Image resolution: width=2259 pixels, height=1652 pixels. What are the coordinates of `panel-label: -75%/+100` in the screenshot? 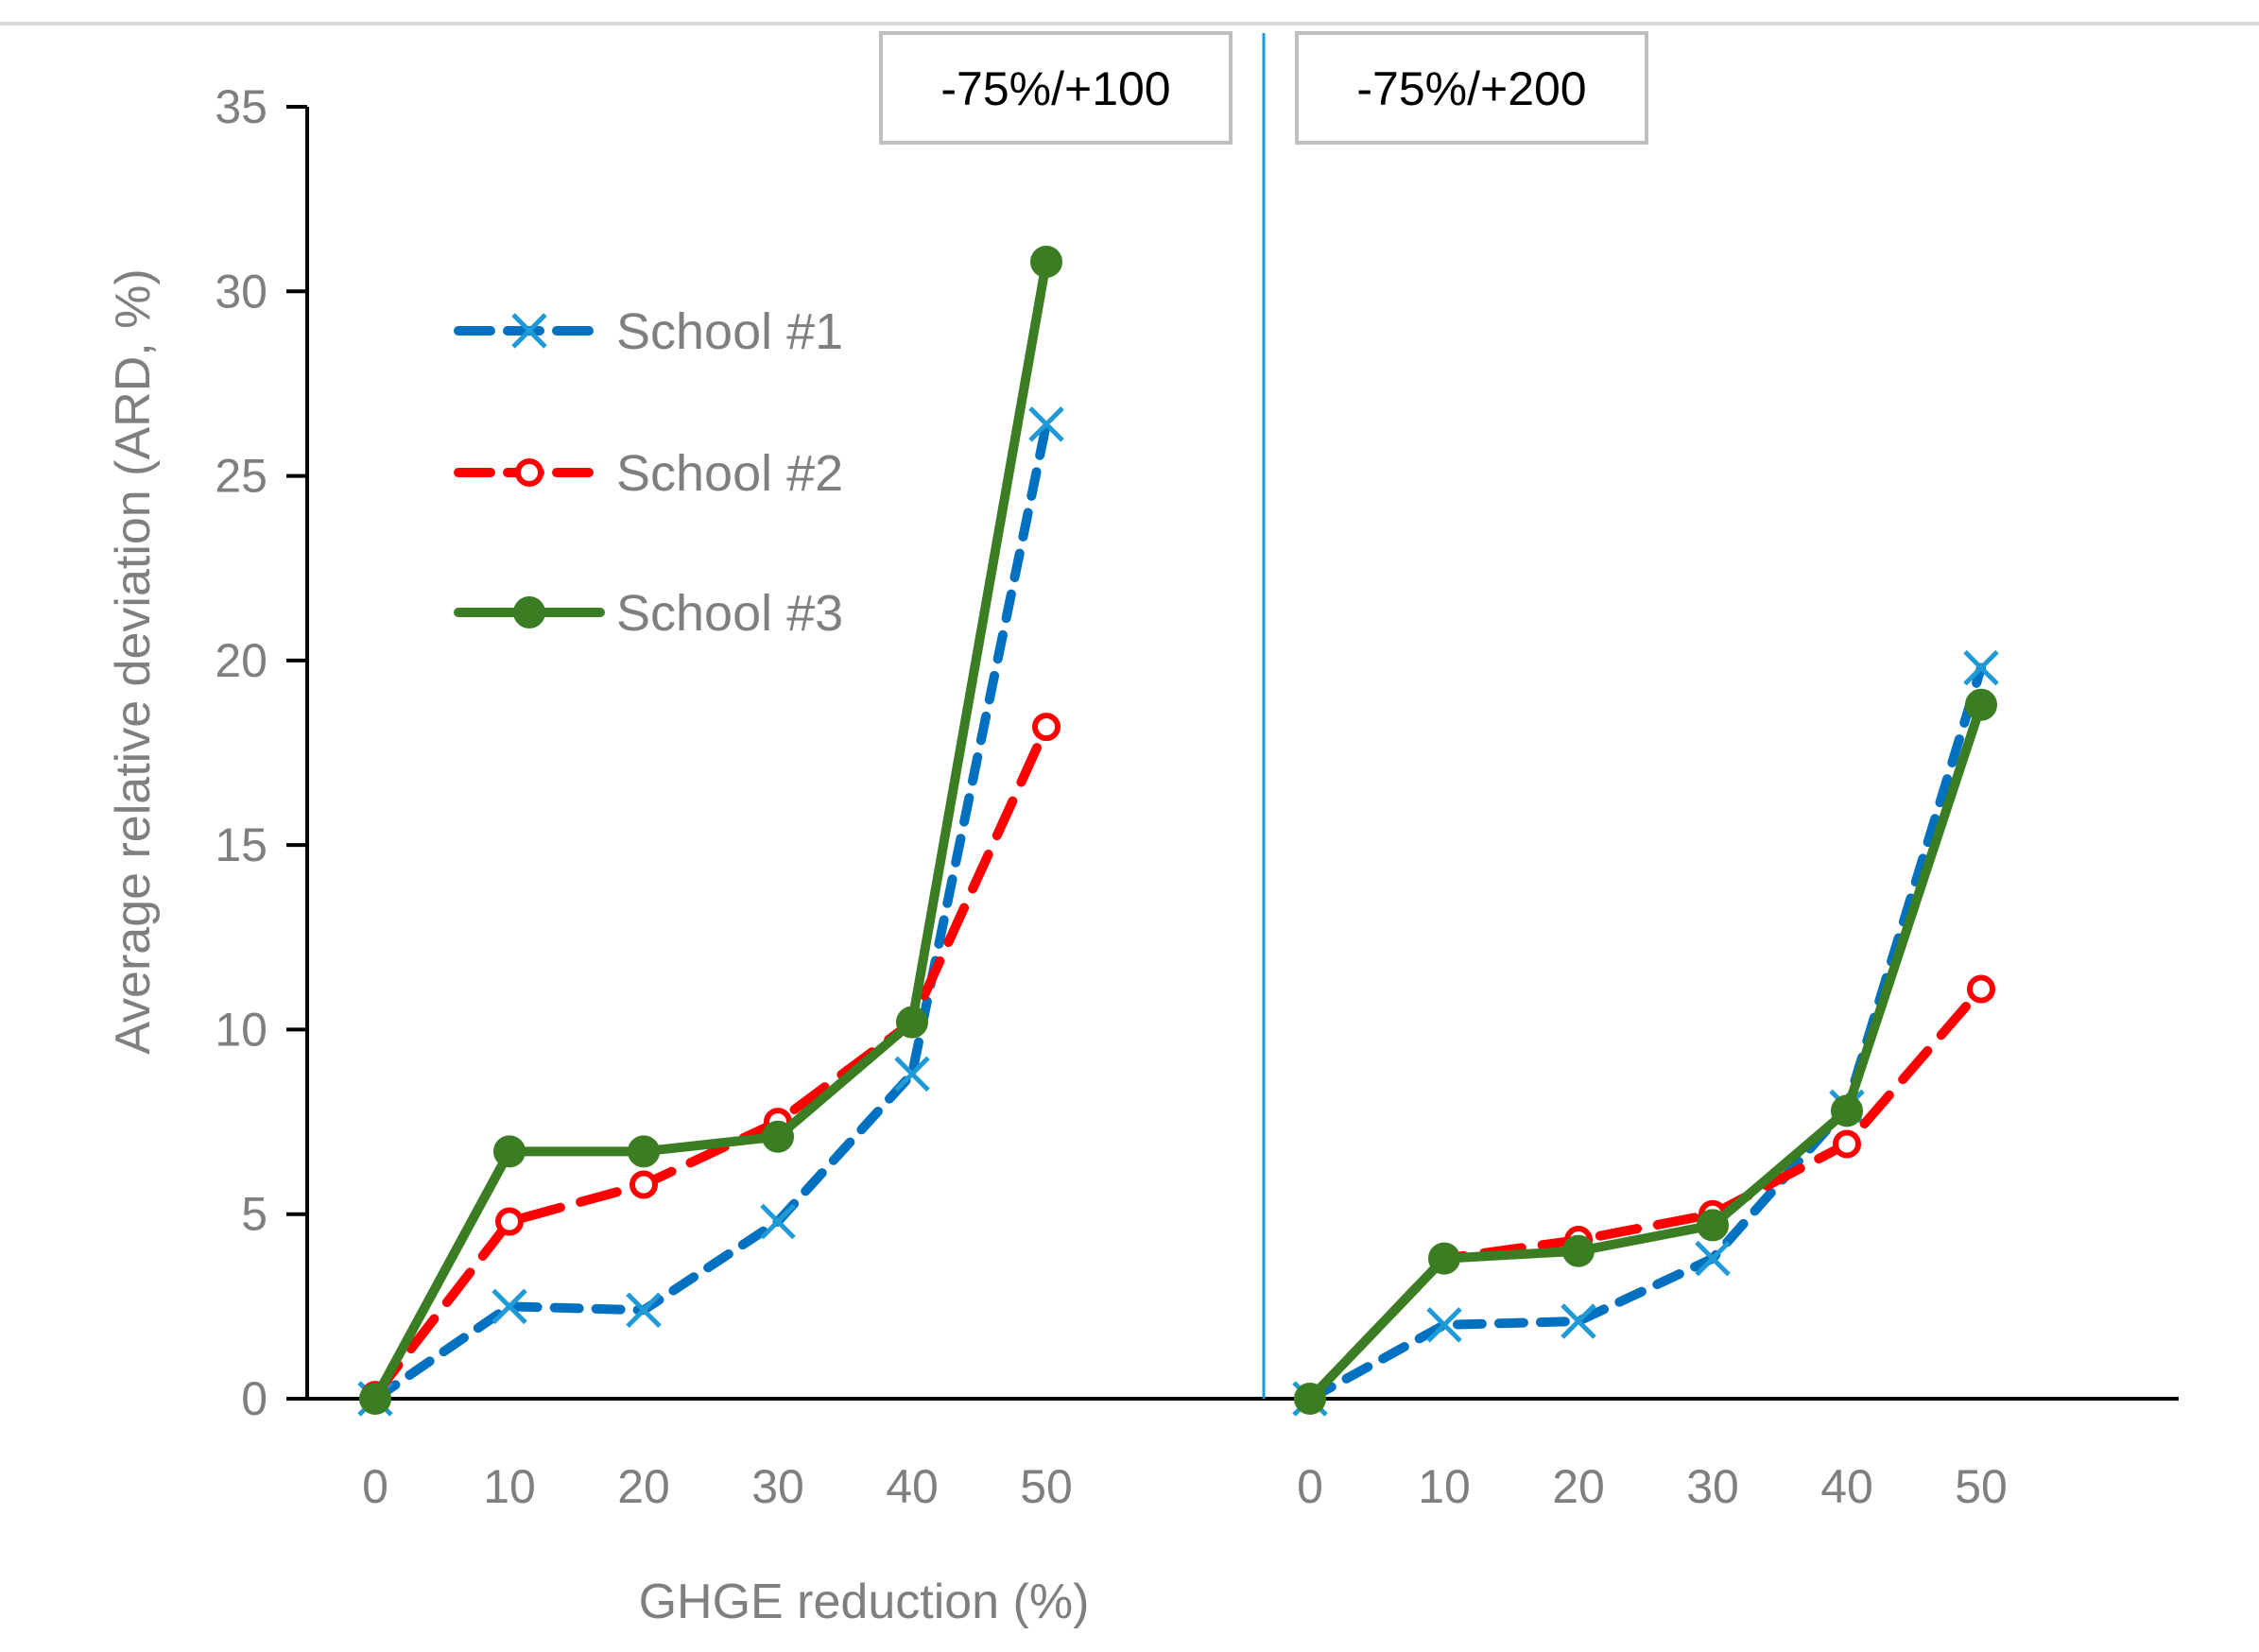 It's located at (1055, 88).